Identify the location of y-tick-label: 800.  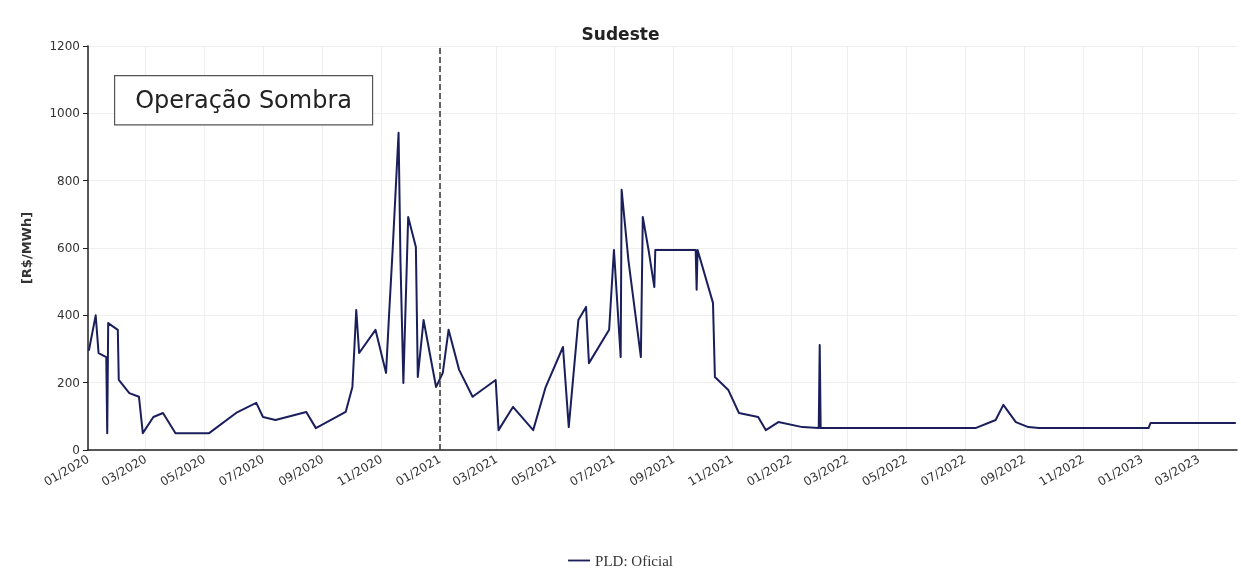
(68, 180).